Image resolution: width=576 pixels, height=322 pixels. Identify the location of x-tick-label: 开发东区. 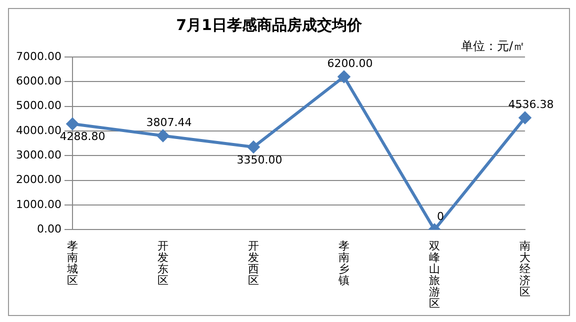
(162, 263).